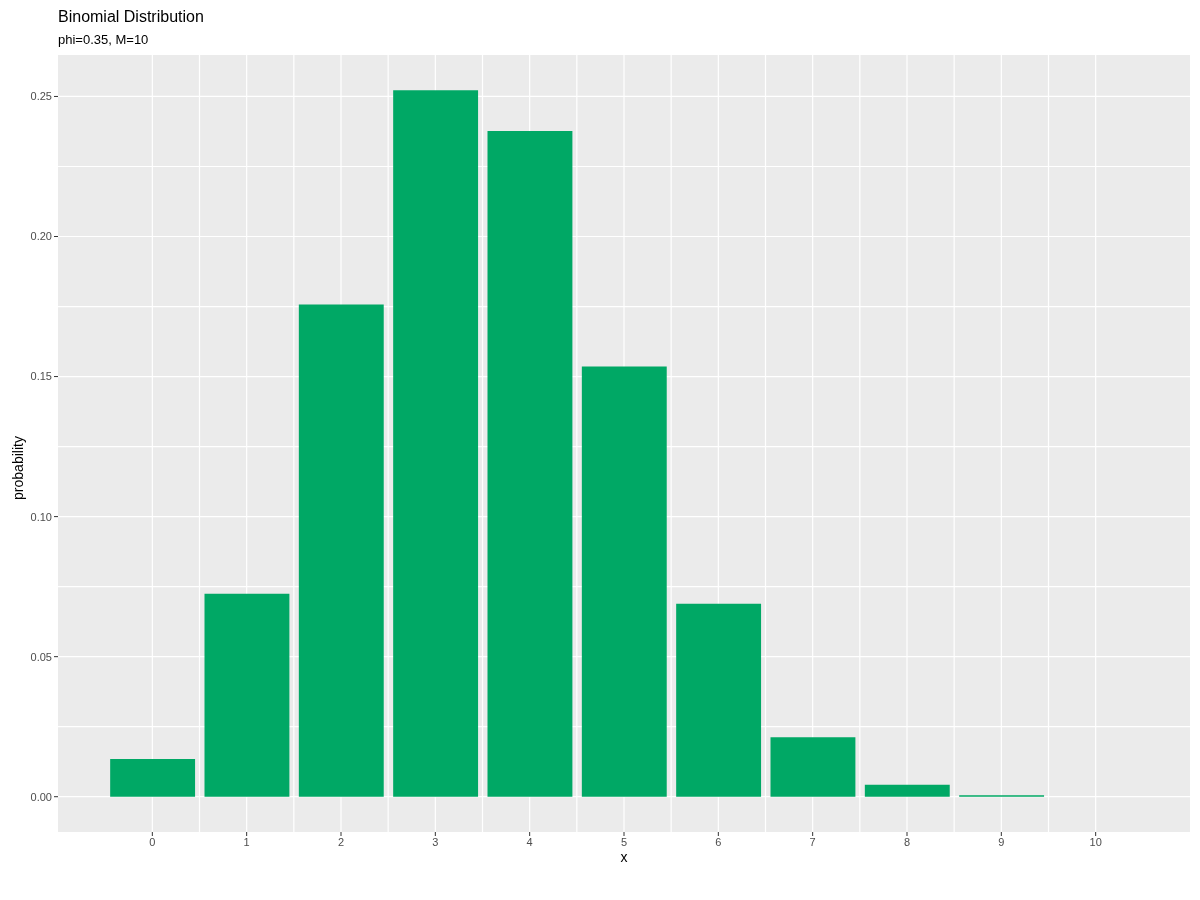 This screenshot has width=1200, height=900. What do you see at coordinates (131, 17) in the screenshot?
I see `chart-title: Binomial Distribution` at bounding box center [131, 17].